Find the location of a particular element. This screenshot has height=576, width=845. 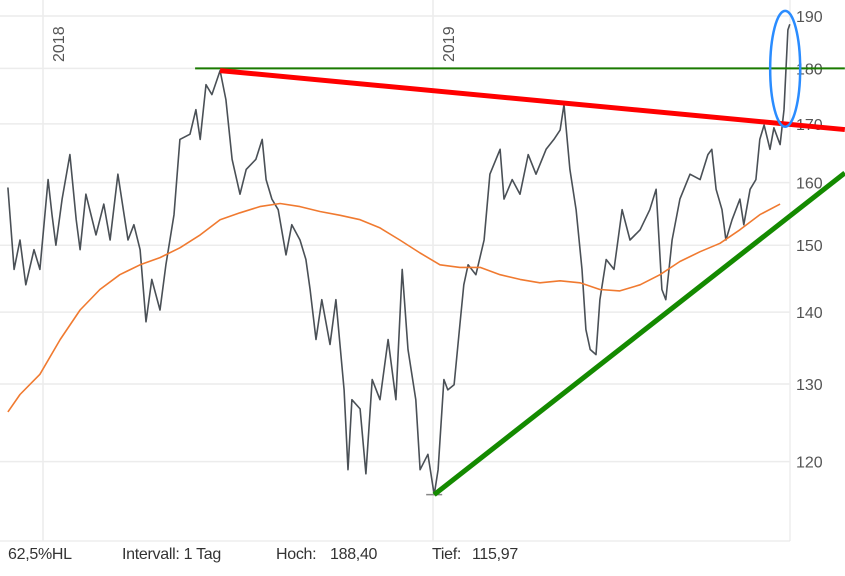

y-tick-label: 130 is located at coordinates (809, 385).